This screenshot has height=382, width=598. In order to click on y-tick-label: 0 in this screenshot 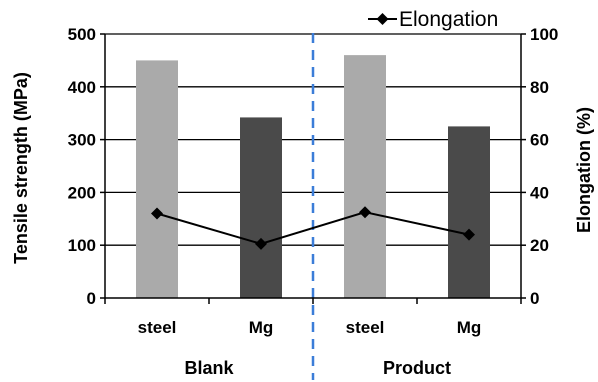, I will do `click(91, 298)`.